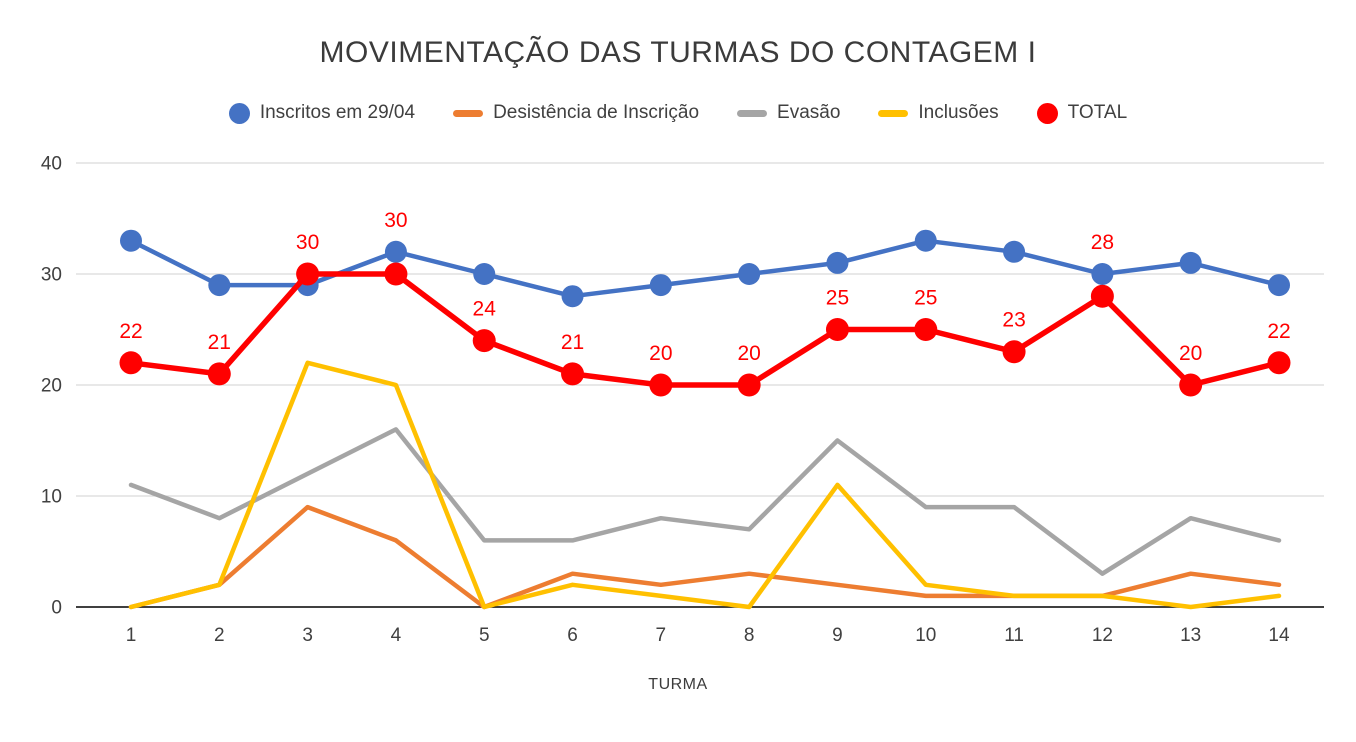 This screenshot has width=1356, height=742. I want to click on y-tick-label: 0, so click(56, 608).